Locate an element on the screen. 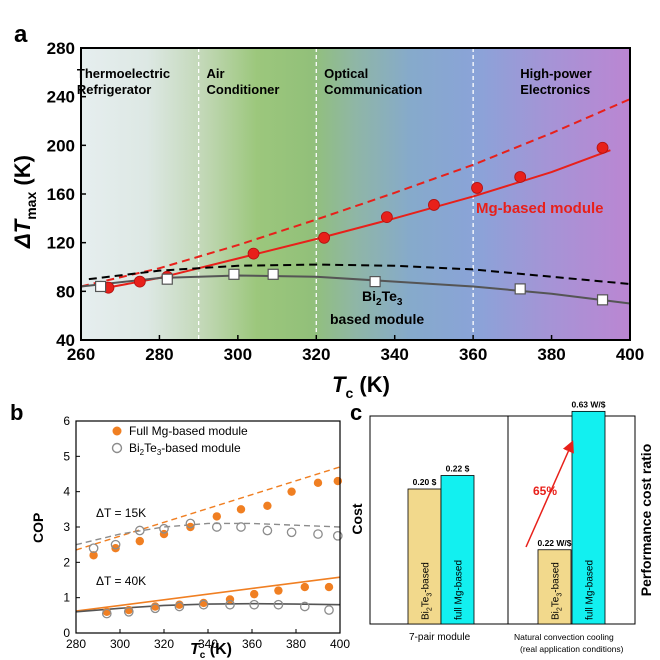  panel-b-x-ticks: 280 300 320 340 360 380 400 is located at coordinates (208, 640).